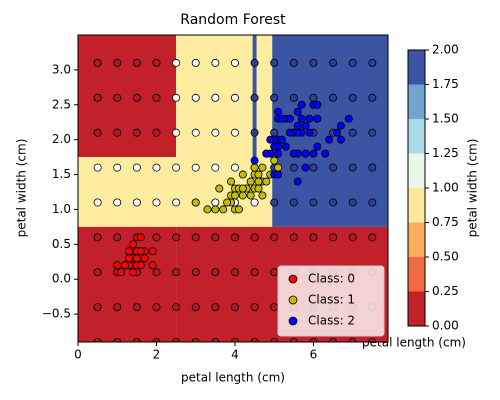 Image resolution: width=500 pixels, height=400 pixels. Describe the element at coordinates (127, 96) in the screenshot. I see `decision-region` at that location.